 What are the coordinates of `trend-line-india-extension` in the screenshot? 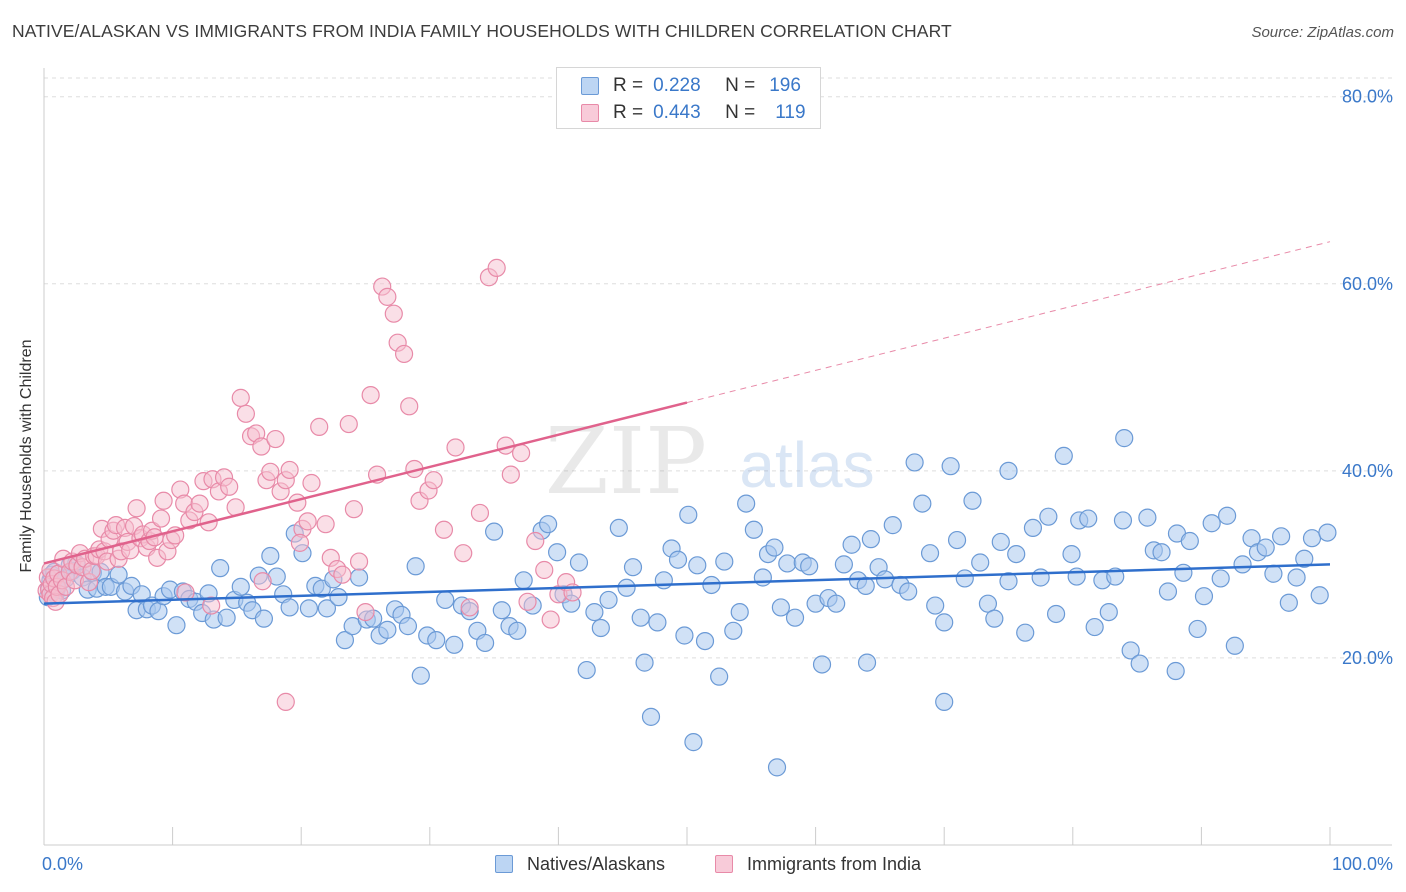 It's located at (1008, 322).